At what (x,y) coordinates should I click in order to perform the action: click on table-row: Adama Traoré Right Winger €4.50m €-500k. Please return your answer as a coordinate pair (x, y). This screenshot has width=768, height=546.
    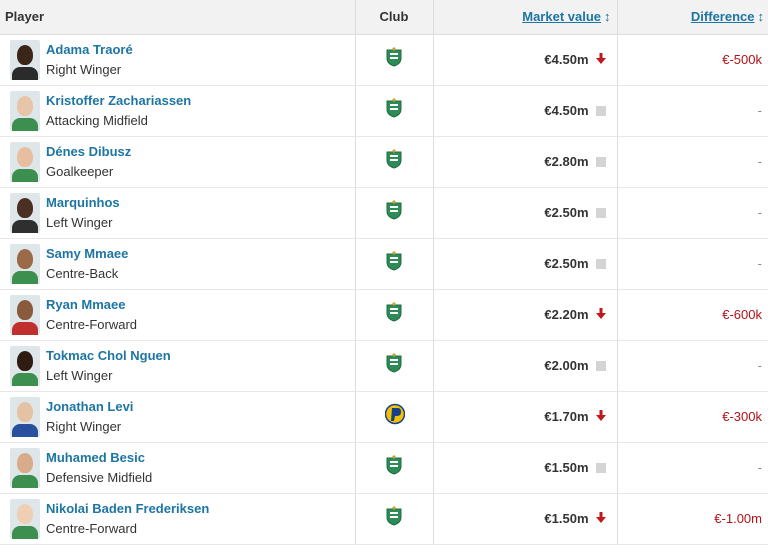
    Looking at the image, I should click on (384, 60).